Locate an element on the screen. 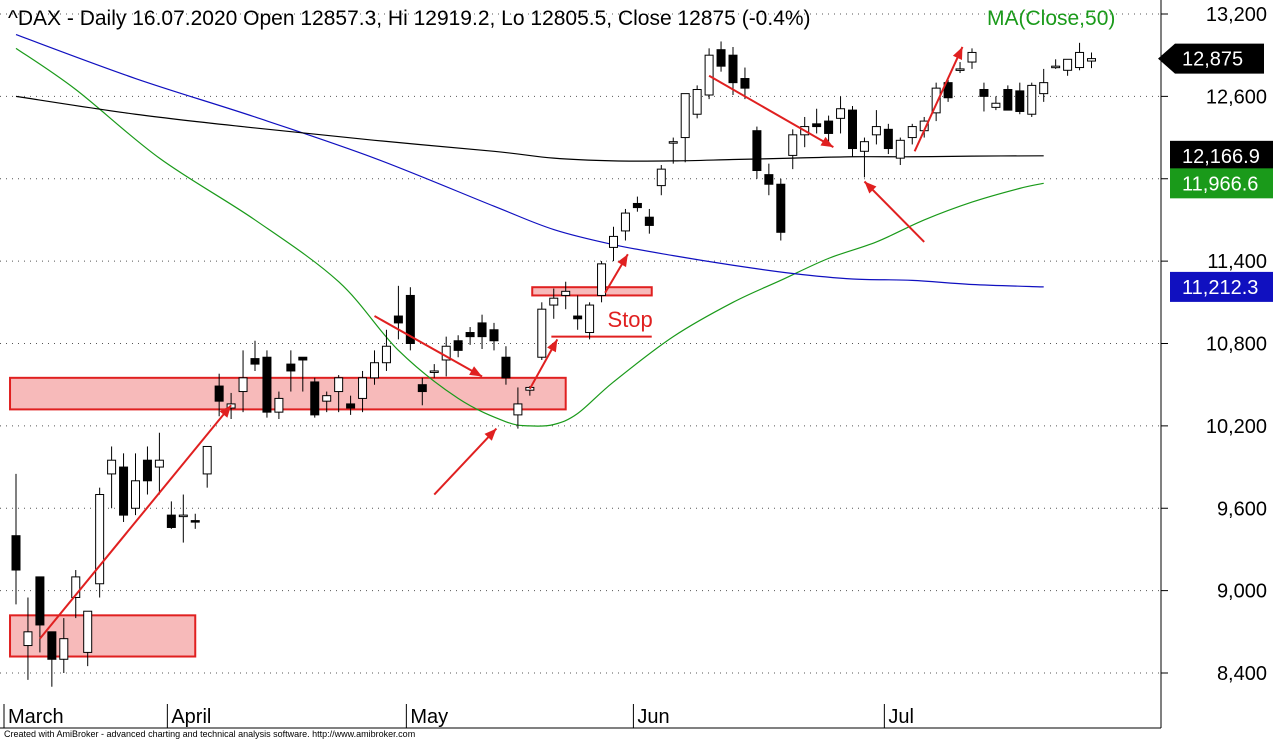 The width and height of the screenshot is (1273, 740). y-tick-label: 12,600 is located at coordinates (1236, 97).